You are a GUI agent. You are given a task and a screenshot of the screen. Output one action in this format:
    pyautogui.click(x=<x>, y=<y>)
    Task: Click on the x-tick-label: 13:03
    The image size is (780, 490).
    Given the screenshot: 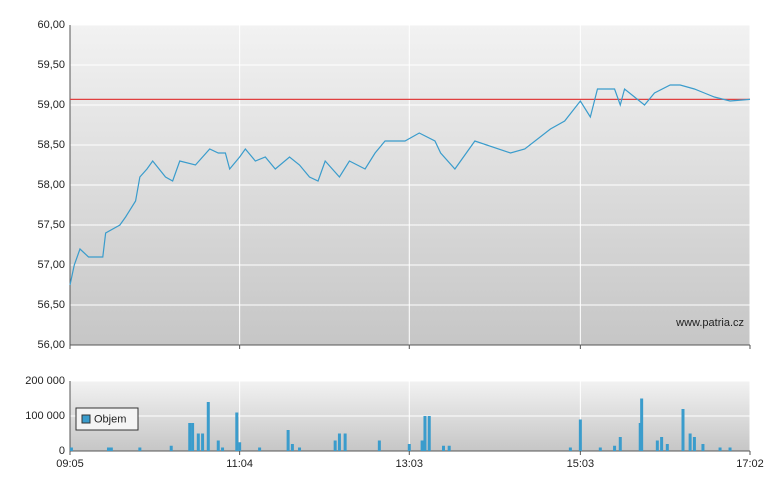 What is the action you would take?
    pyautogui.click(x=410, y=464)
    